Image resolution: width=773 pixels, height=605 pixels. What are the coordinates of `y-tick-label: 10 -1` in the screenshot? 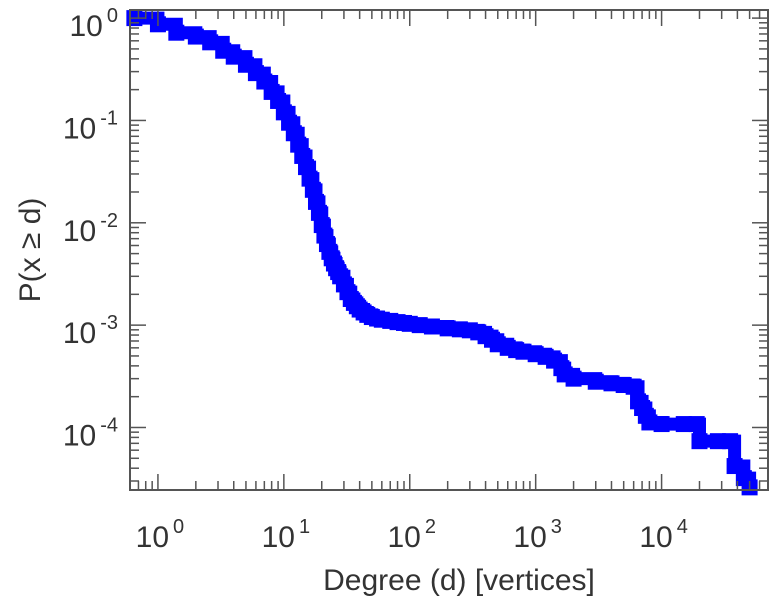 It's located at (90, 126).